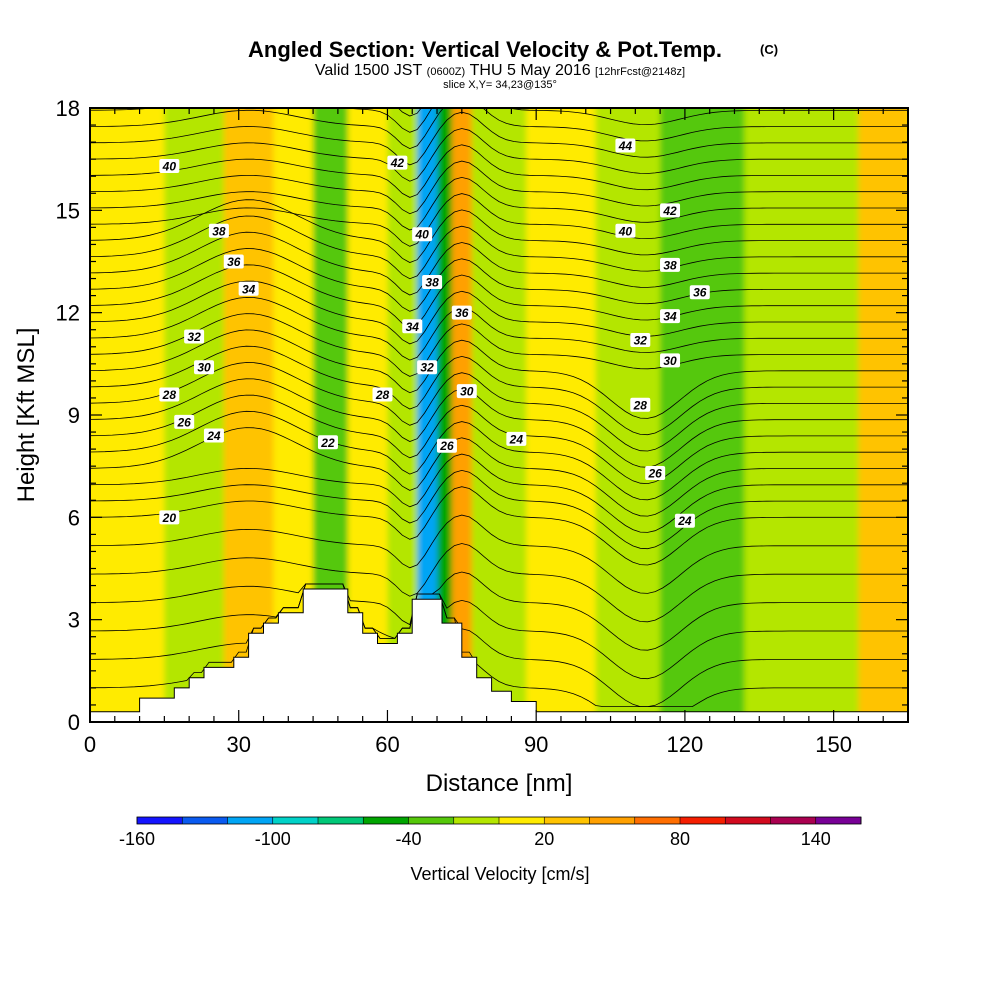 Image resolution: width=1000 pixels, height=1005 pixels. I want to click on y-tick-label-4: 12, so click(68, 313).